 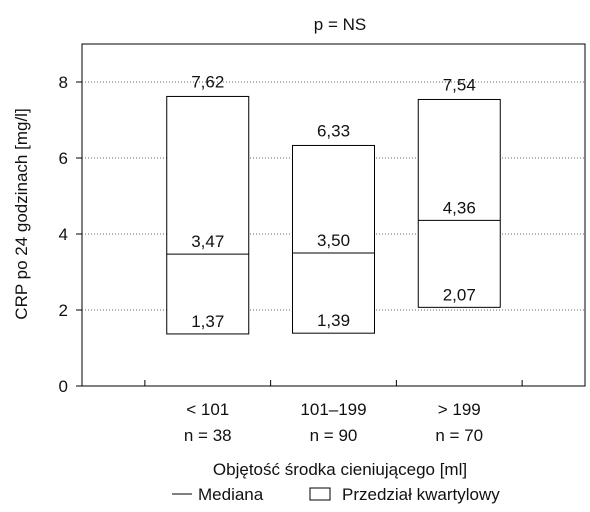 I want to click on legend: Mediana Przedział kwartylowy, so click(x=336, y=494).